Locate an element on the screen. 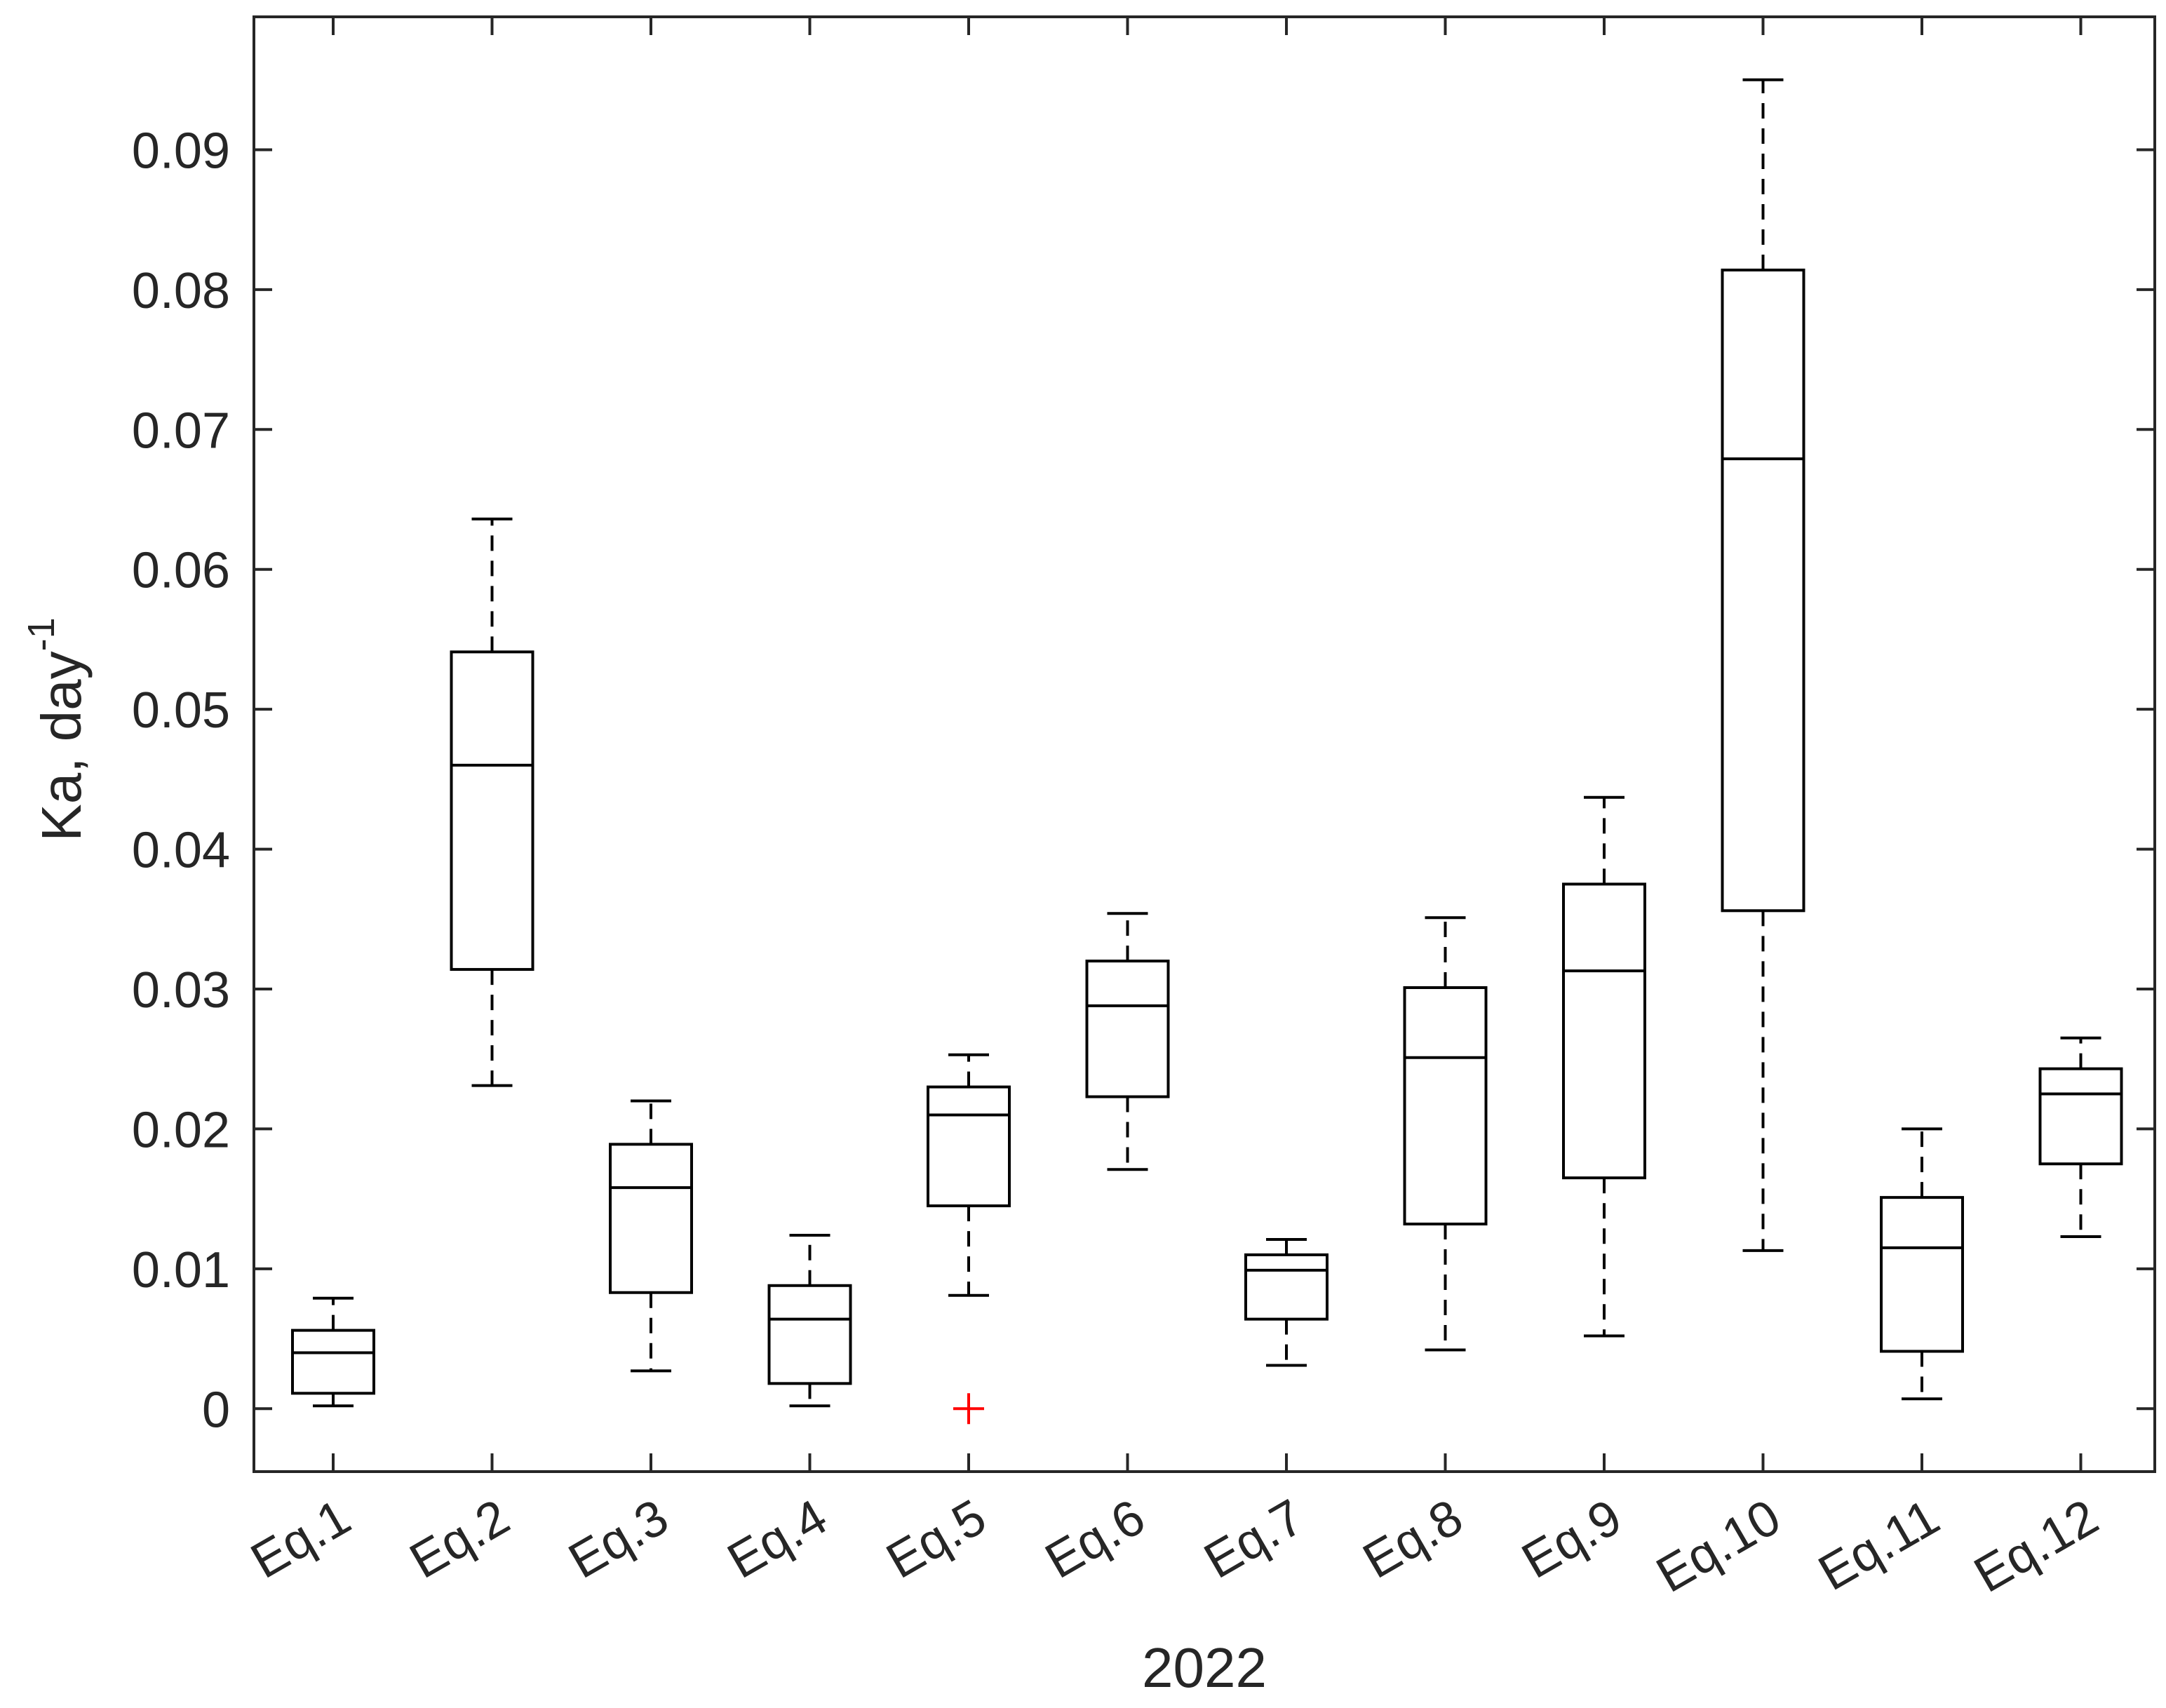 The width and height of the screenshot is (2166, 1708). y-tick-label: 0.06 is located at coordinates (181, 571).